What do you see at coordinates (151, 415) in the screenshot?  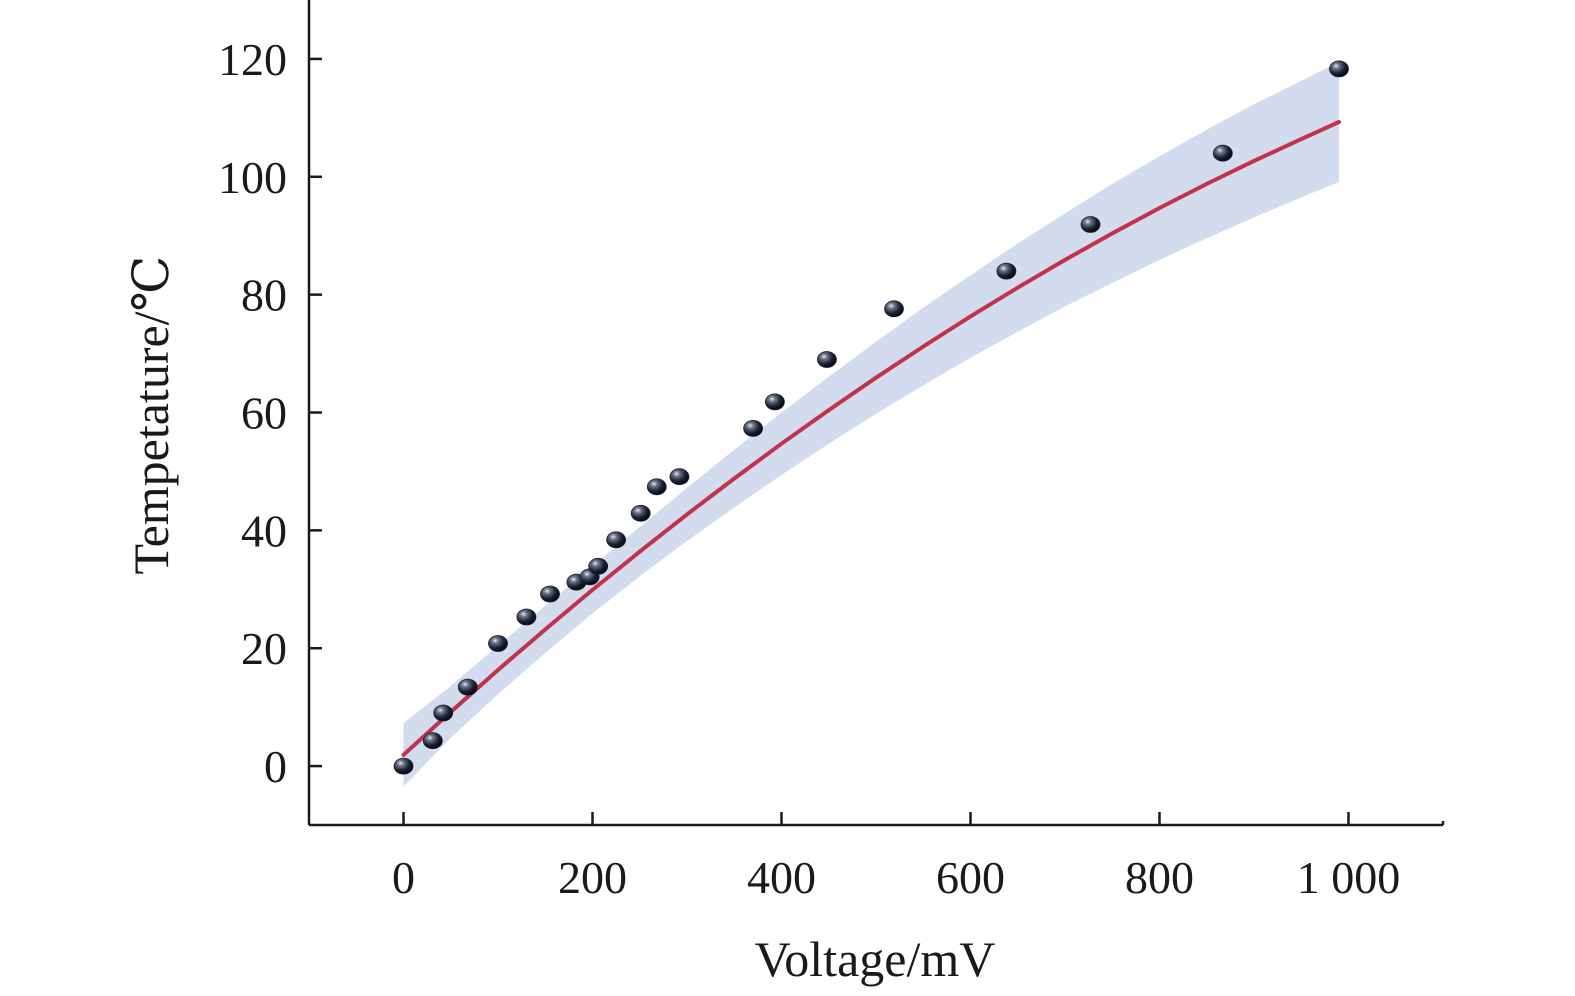 I see `y-axis-title: Tempetature/℃` at bounding box center [151, 415].